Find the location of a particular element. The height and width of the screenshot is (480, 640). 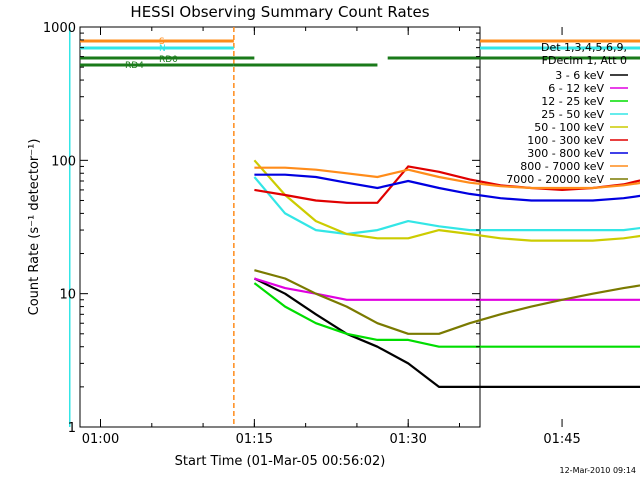

flag-label-rd0: RD0 is located at coordinates (168, 60).